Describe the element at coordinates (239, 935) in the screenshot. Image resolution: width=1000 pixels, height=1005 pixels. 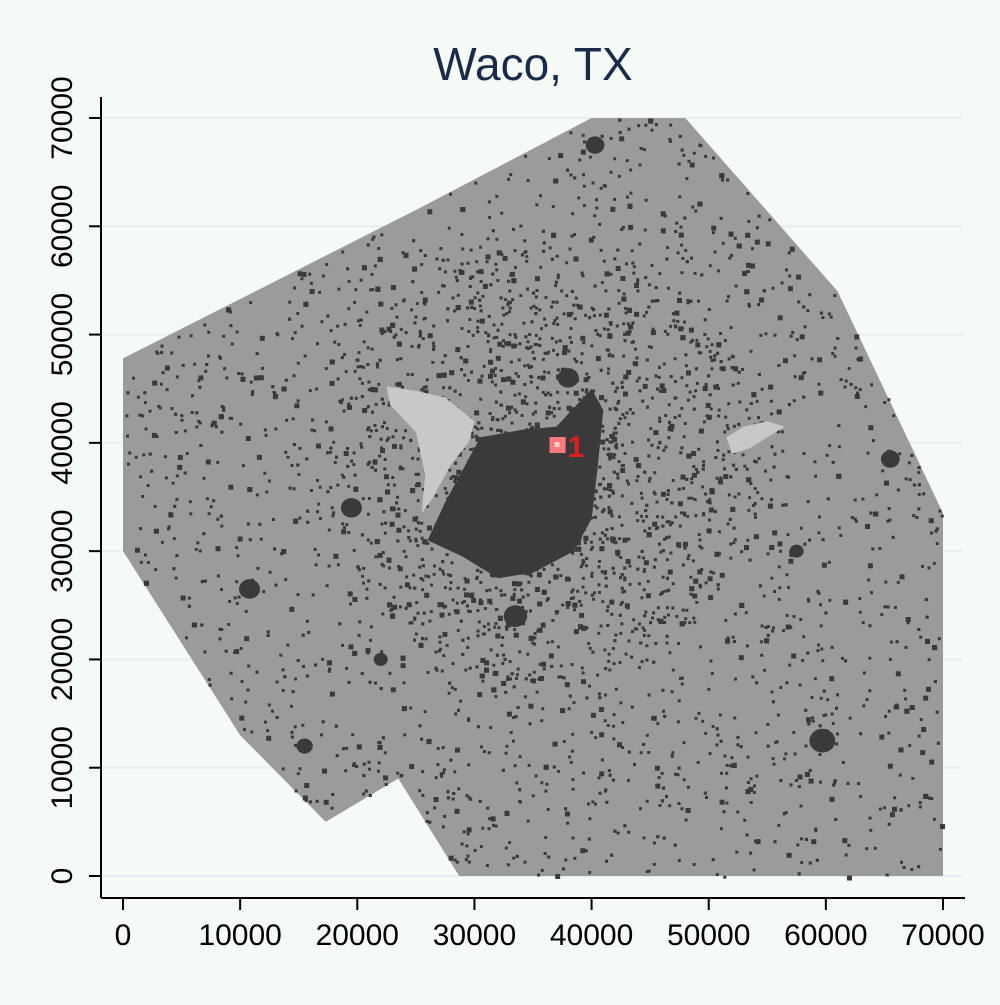
I see `x-tick-label: 10000` at that location.